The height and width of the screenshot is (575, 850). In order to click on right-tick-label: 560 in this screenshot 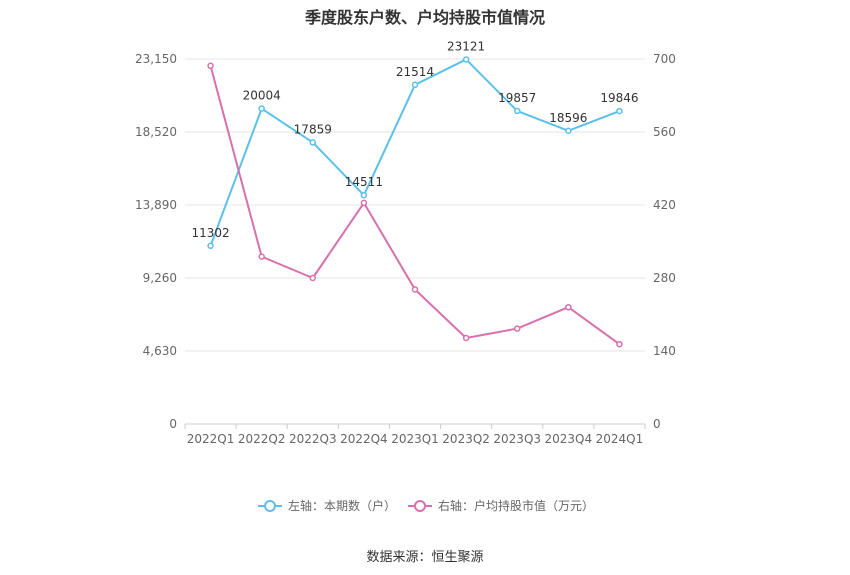, I will do `click(664, 132)`.